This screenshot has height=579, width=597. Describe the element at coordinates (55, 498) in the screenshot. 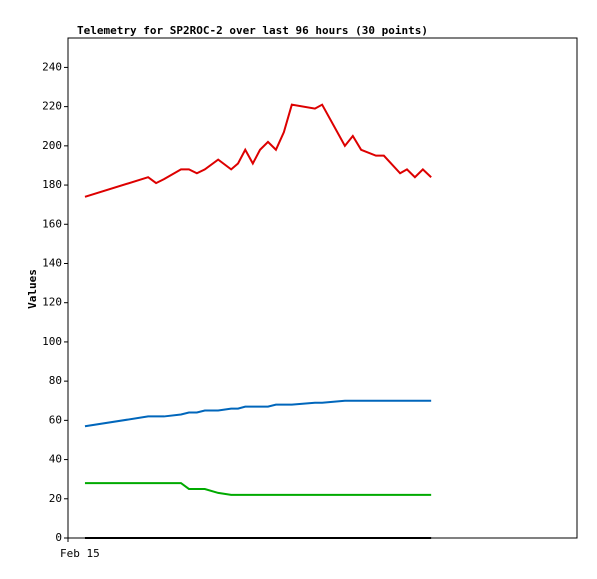

I see `y-tick-label: 20` at that location.